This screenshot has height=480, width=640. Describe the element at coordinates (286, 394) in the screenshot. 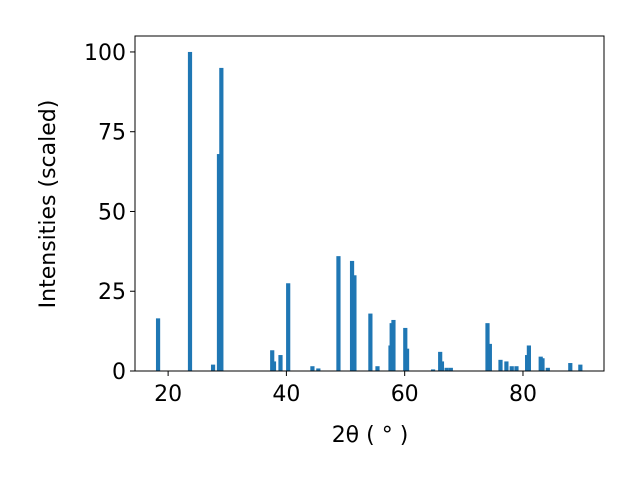

I see `x-tick-label: 40` at that location.